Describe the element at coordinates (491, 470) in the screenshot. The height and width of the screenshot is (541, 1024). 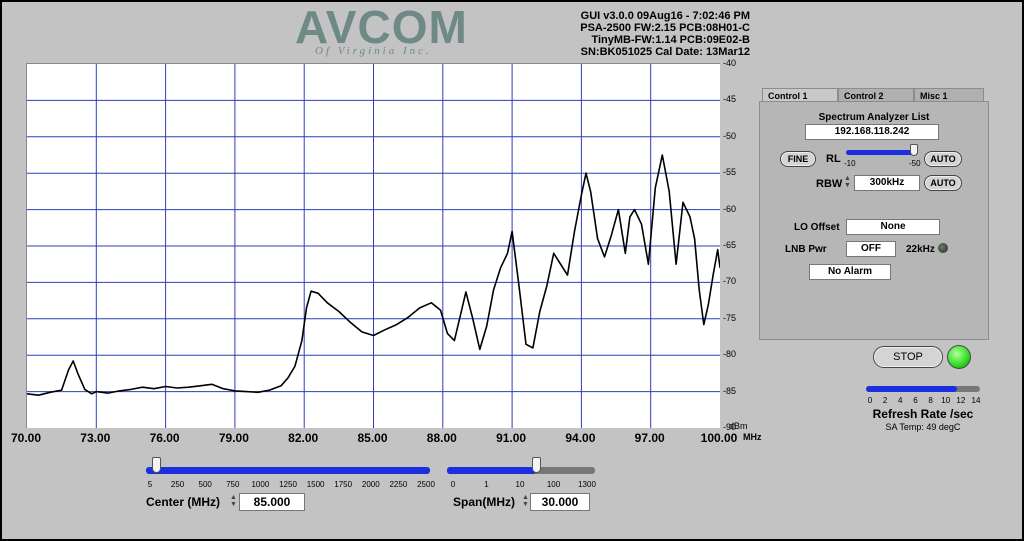
I see `span-slider-fill` at that location.